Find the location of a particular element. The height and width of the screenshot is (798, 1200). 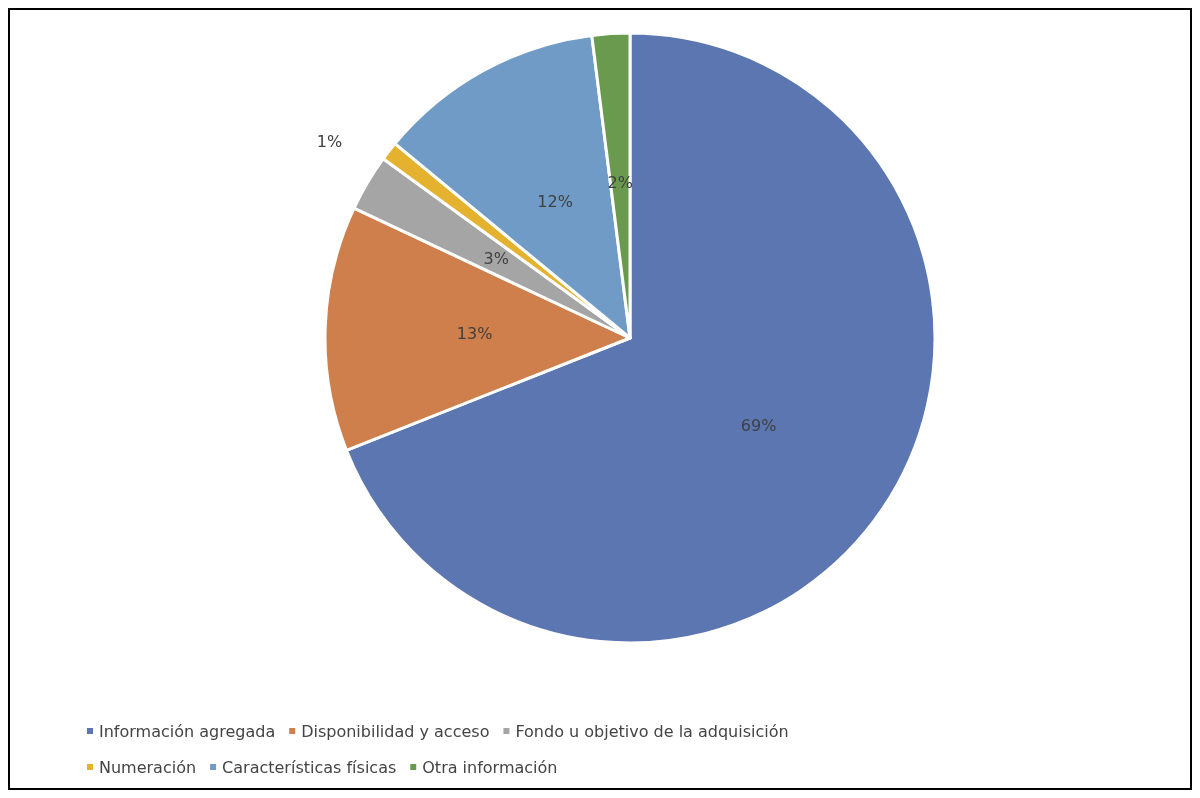

legend-label: Otra información is located at coordinates (490, 767).